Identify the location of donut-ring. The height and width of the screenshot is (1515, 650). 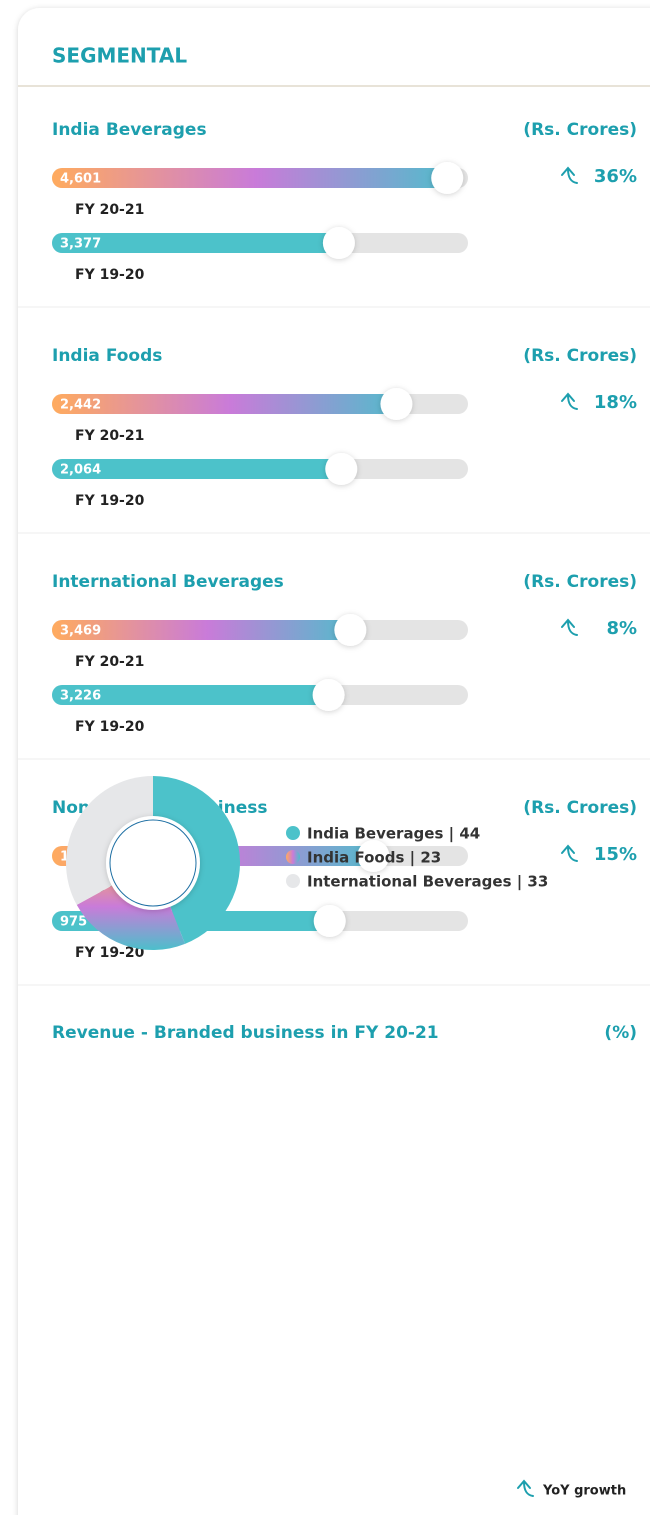
(153, 863).